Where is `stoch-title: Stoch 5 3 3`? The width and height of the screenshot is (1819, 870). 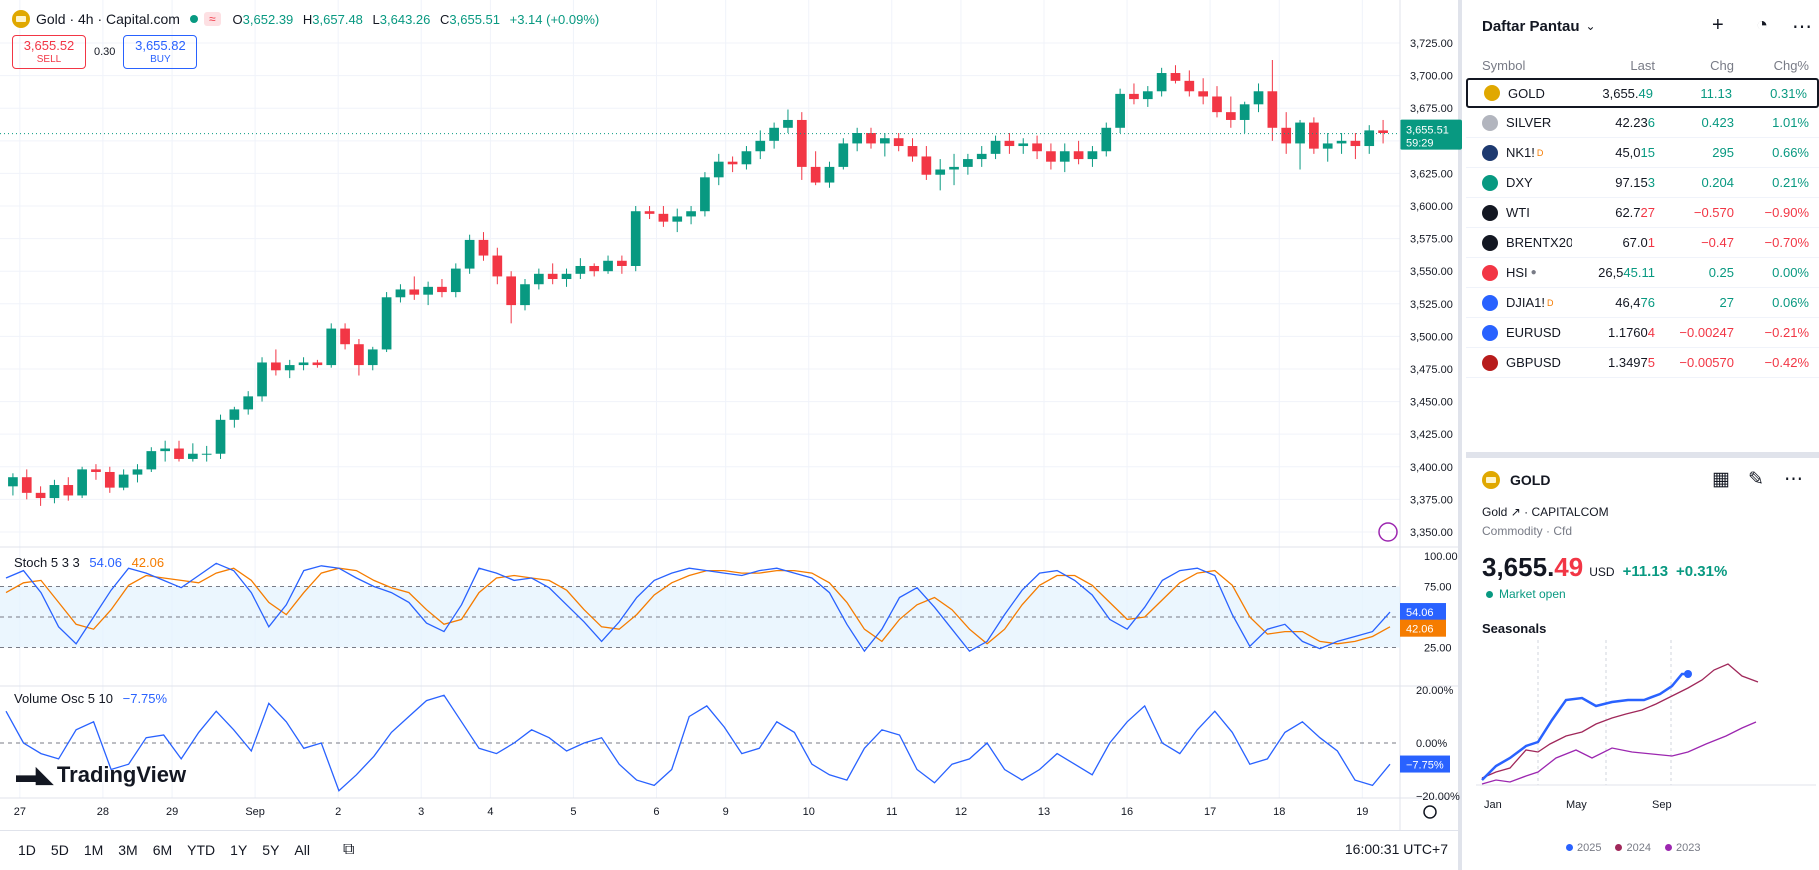
stoch-title: Stoch 5 3 3 is located at coordinates (47, 562).